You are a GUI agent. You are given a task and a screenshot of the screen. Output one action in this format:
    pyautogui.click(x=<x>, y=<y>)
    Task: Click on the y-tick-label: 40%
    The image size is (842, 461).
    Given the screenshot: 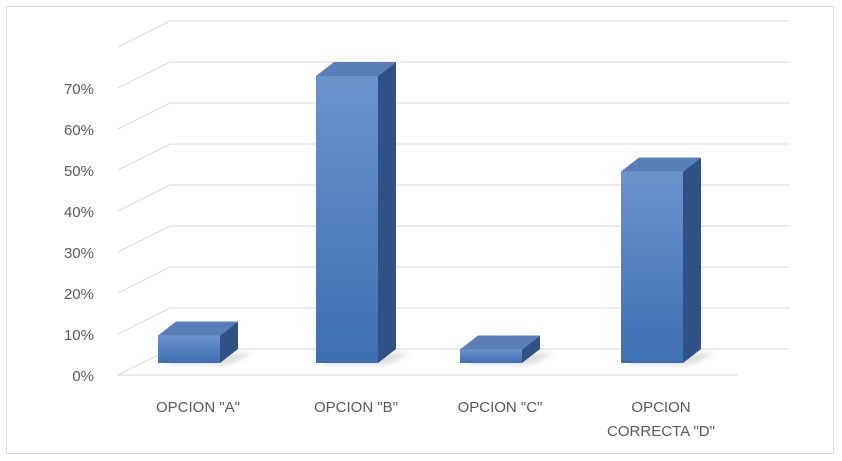 What is the action you would take?
    pyautogui.click(x=79, y=212)
    